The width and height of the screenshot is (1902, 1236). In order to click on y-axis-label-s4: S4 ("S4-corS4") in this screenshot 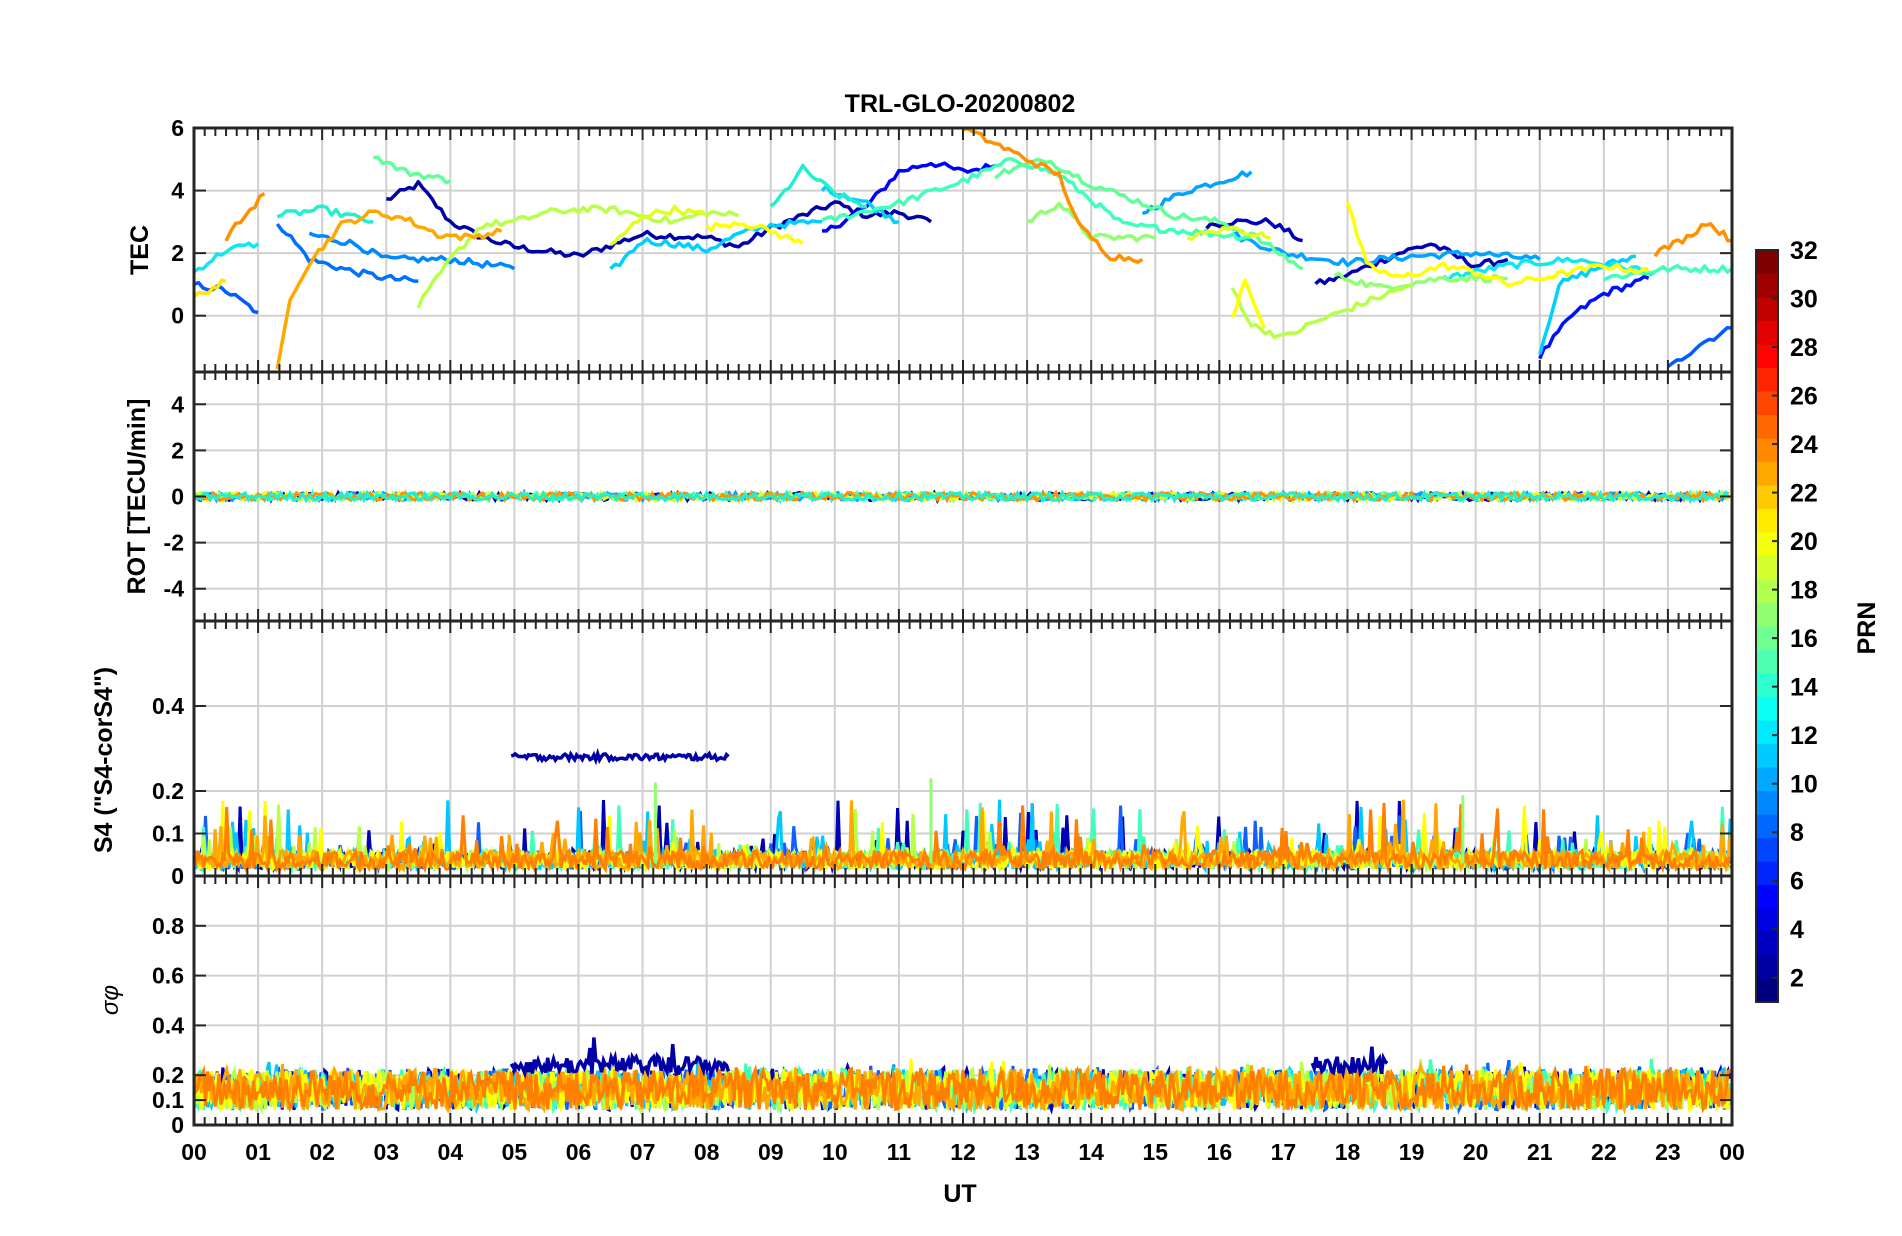, I will do `click(104, 760)`.